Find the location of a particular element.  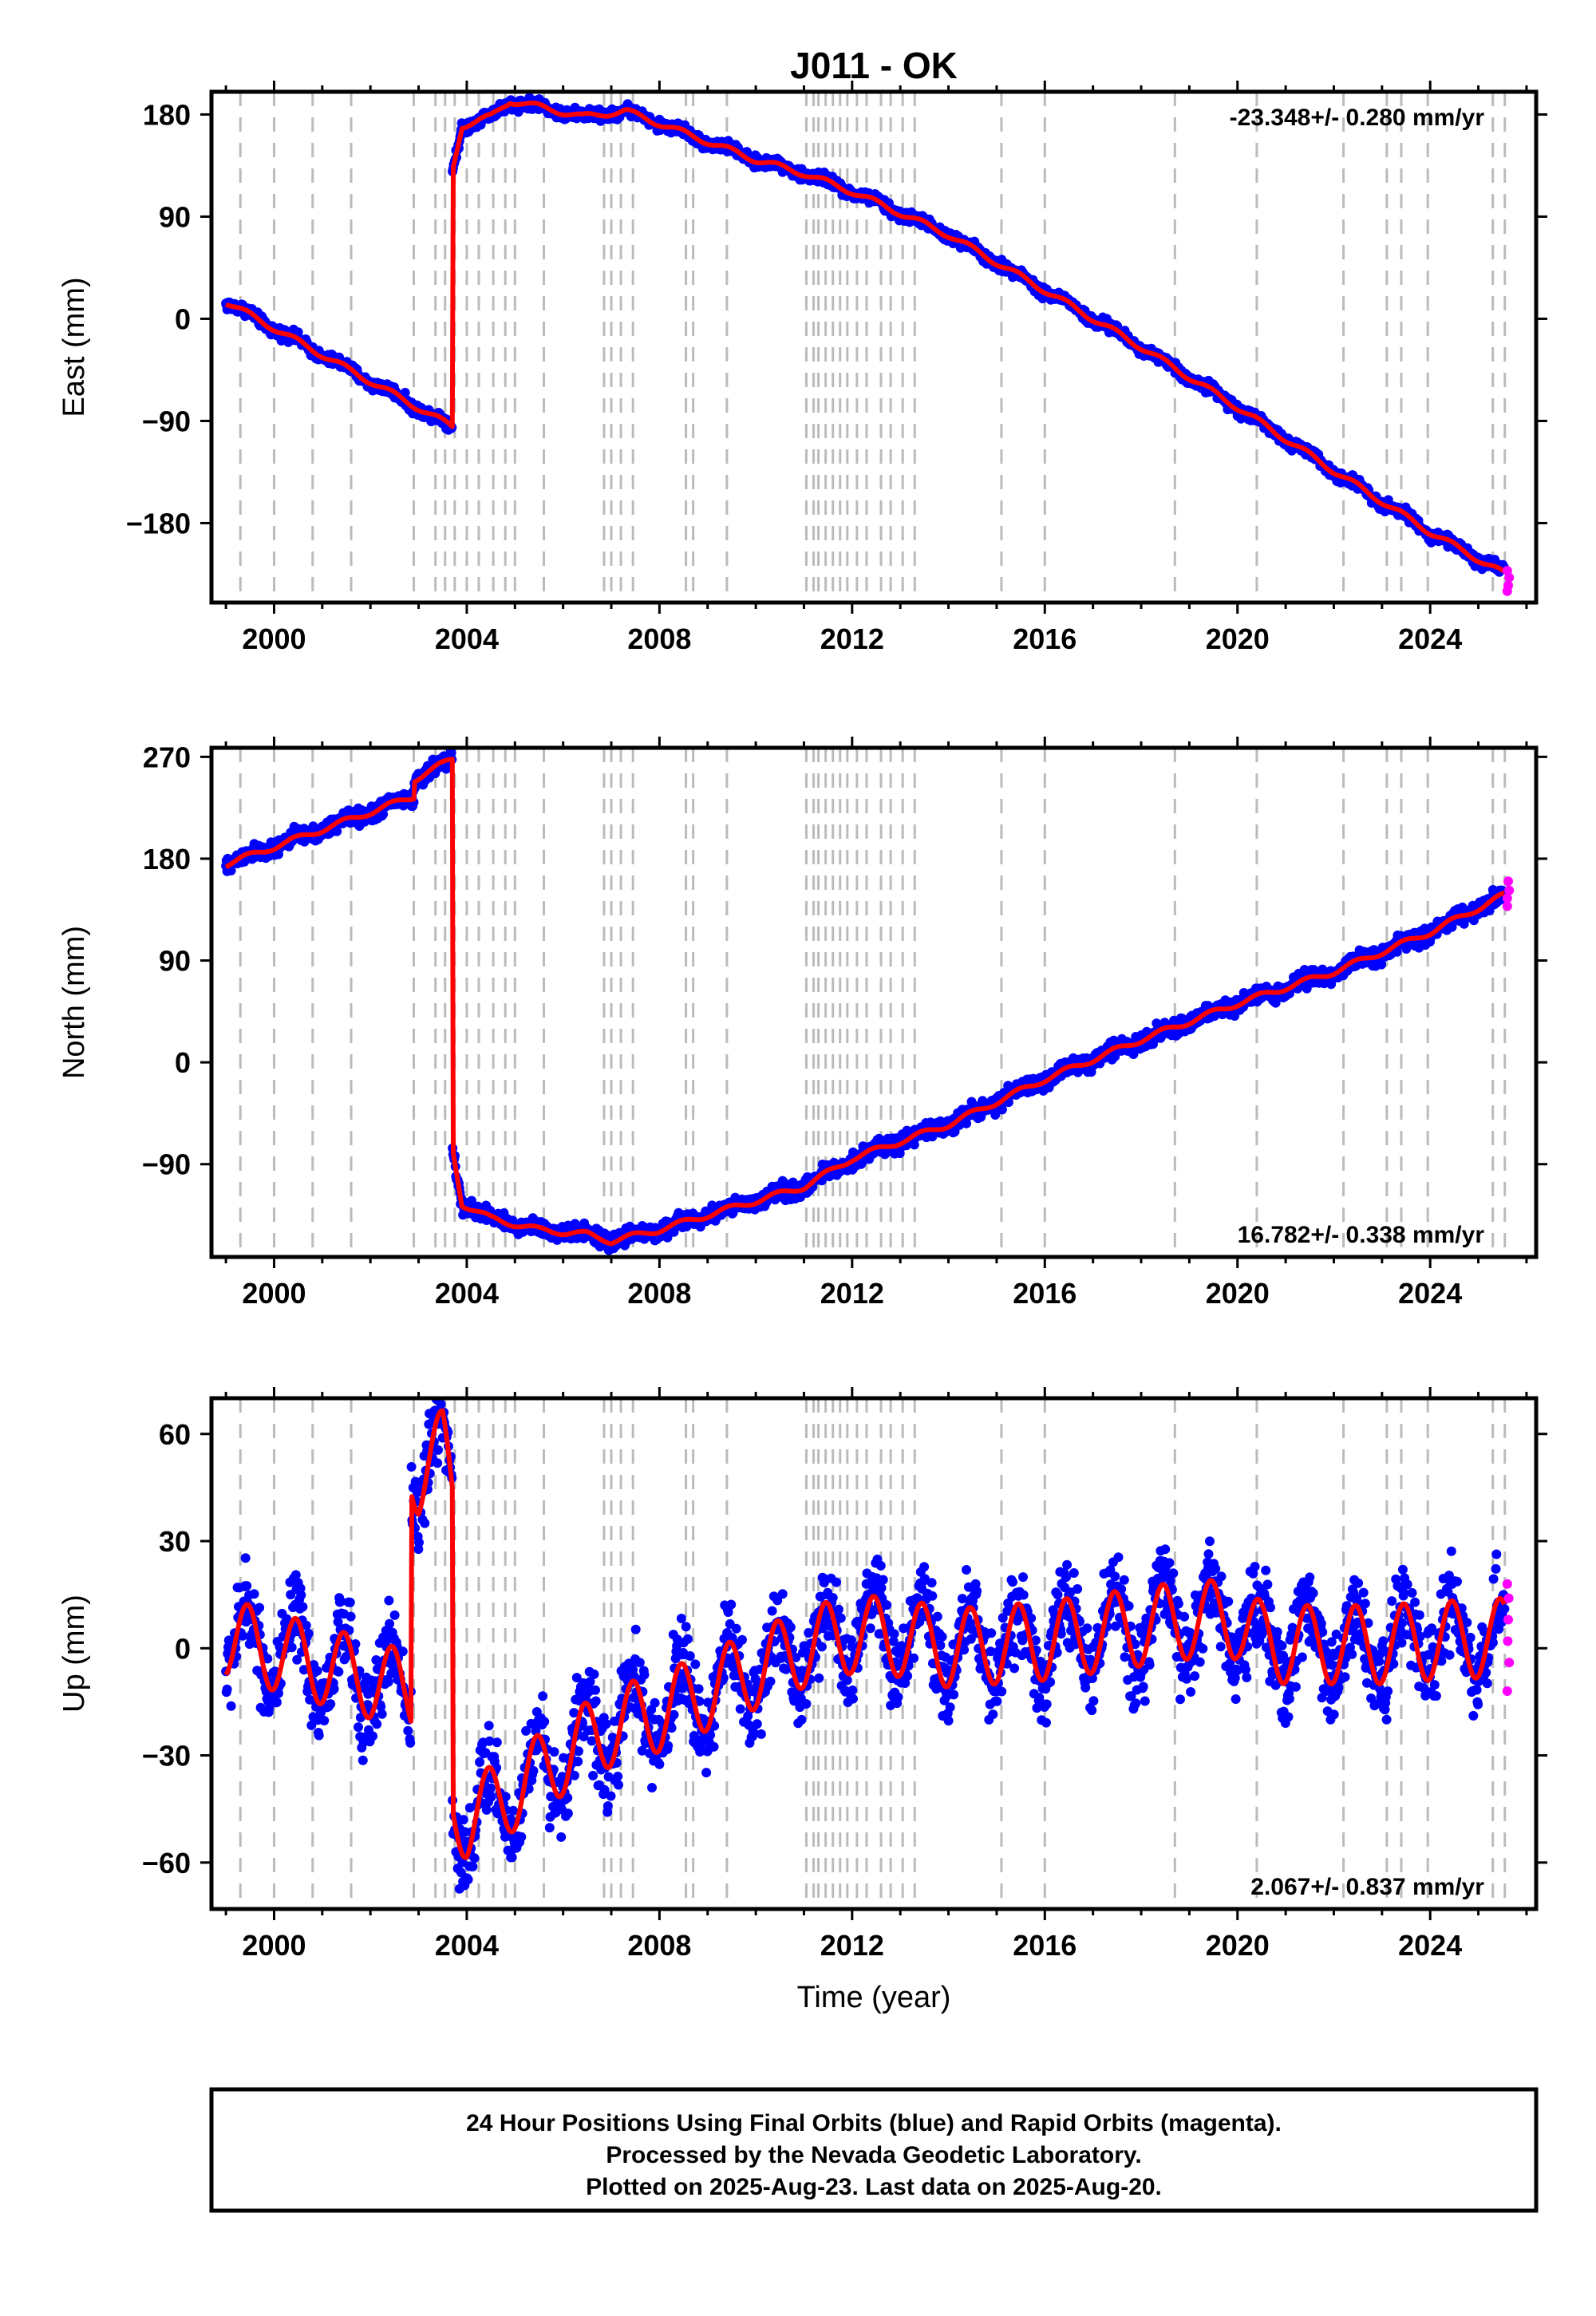

north-rapid-orbit-points is located at coordinates (1508, 893).